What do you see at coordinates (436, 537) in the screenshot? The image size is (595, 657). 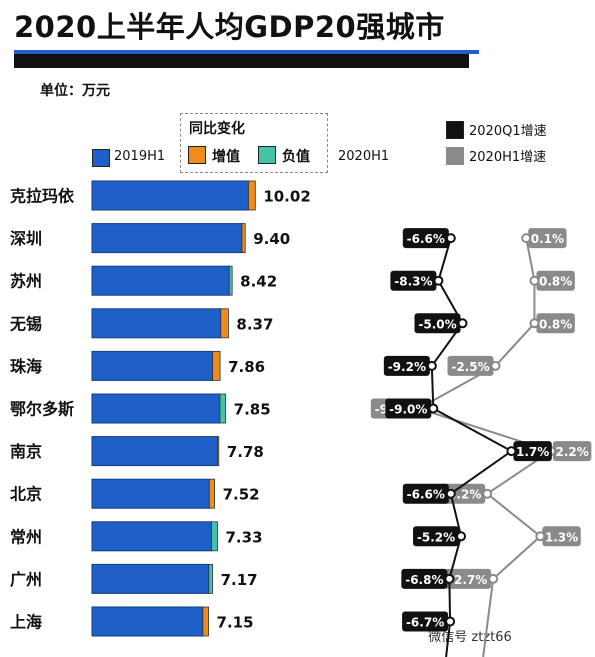 I see `q1-label: -5.2%` at bounding box center [436, 537].